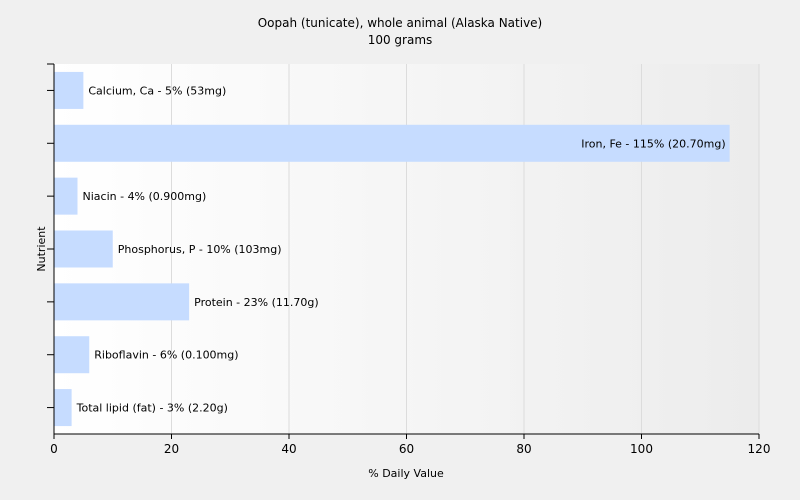 The height and width of the screenshot is (500, 800). I want to click on y-axis-label: Nutrient, so click(41, 249).